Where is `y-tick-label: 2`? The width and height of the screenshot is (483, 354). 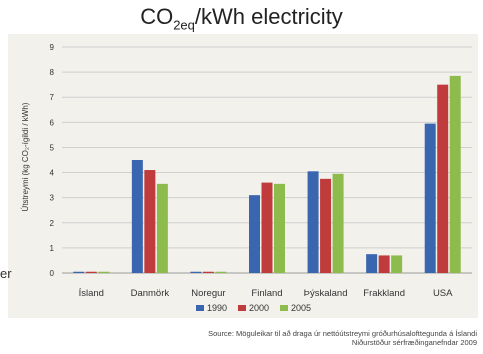
y-tick-label: 2 is located at coordinates (52, 223).